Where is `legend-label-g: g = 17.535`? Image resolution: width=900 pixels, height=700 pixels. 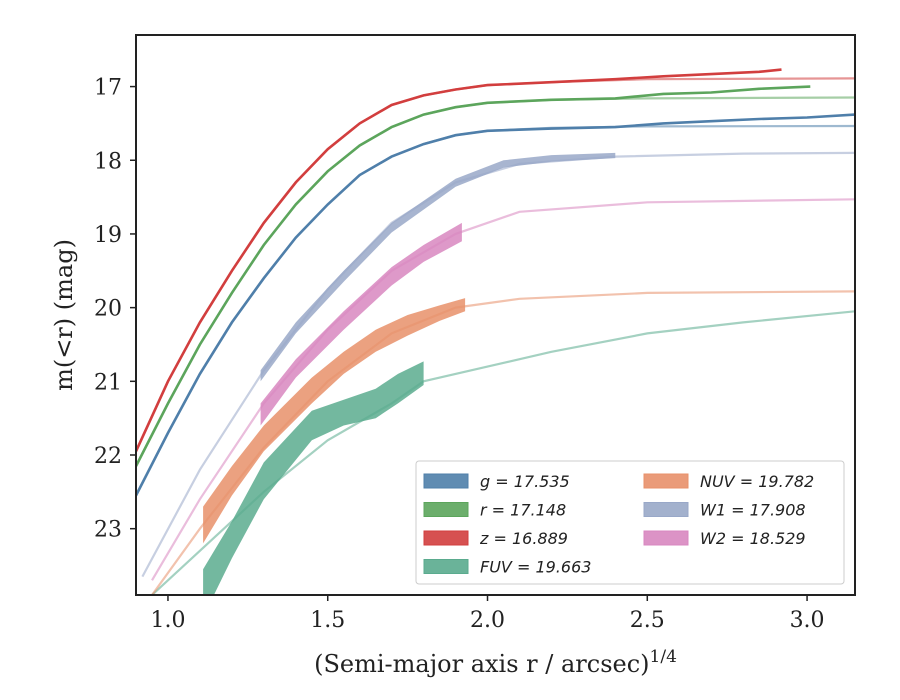
legend-label-g: g = 17.535 is located at coordinates (525, 481).